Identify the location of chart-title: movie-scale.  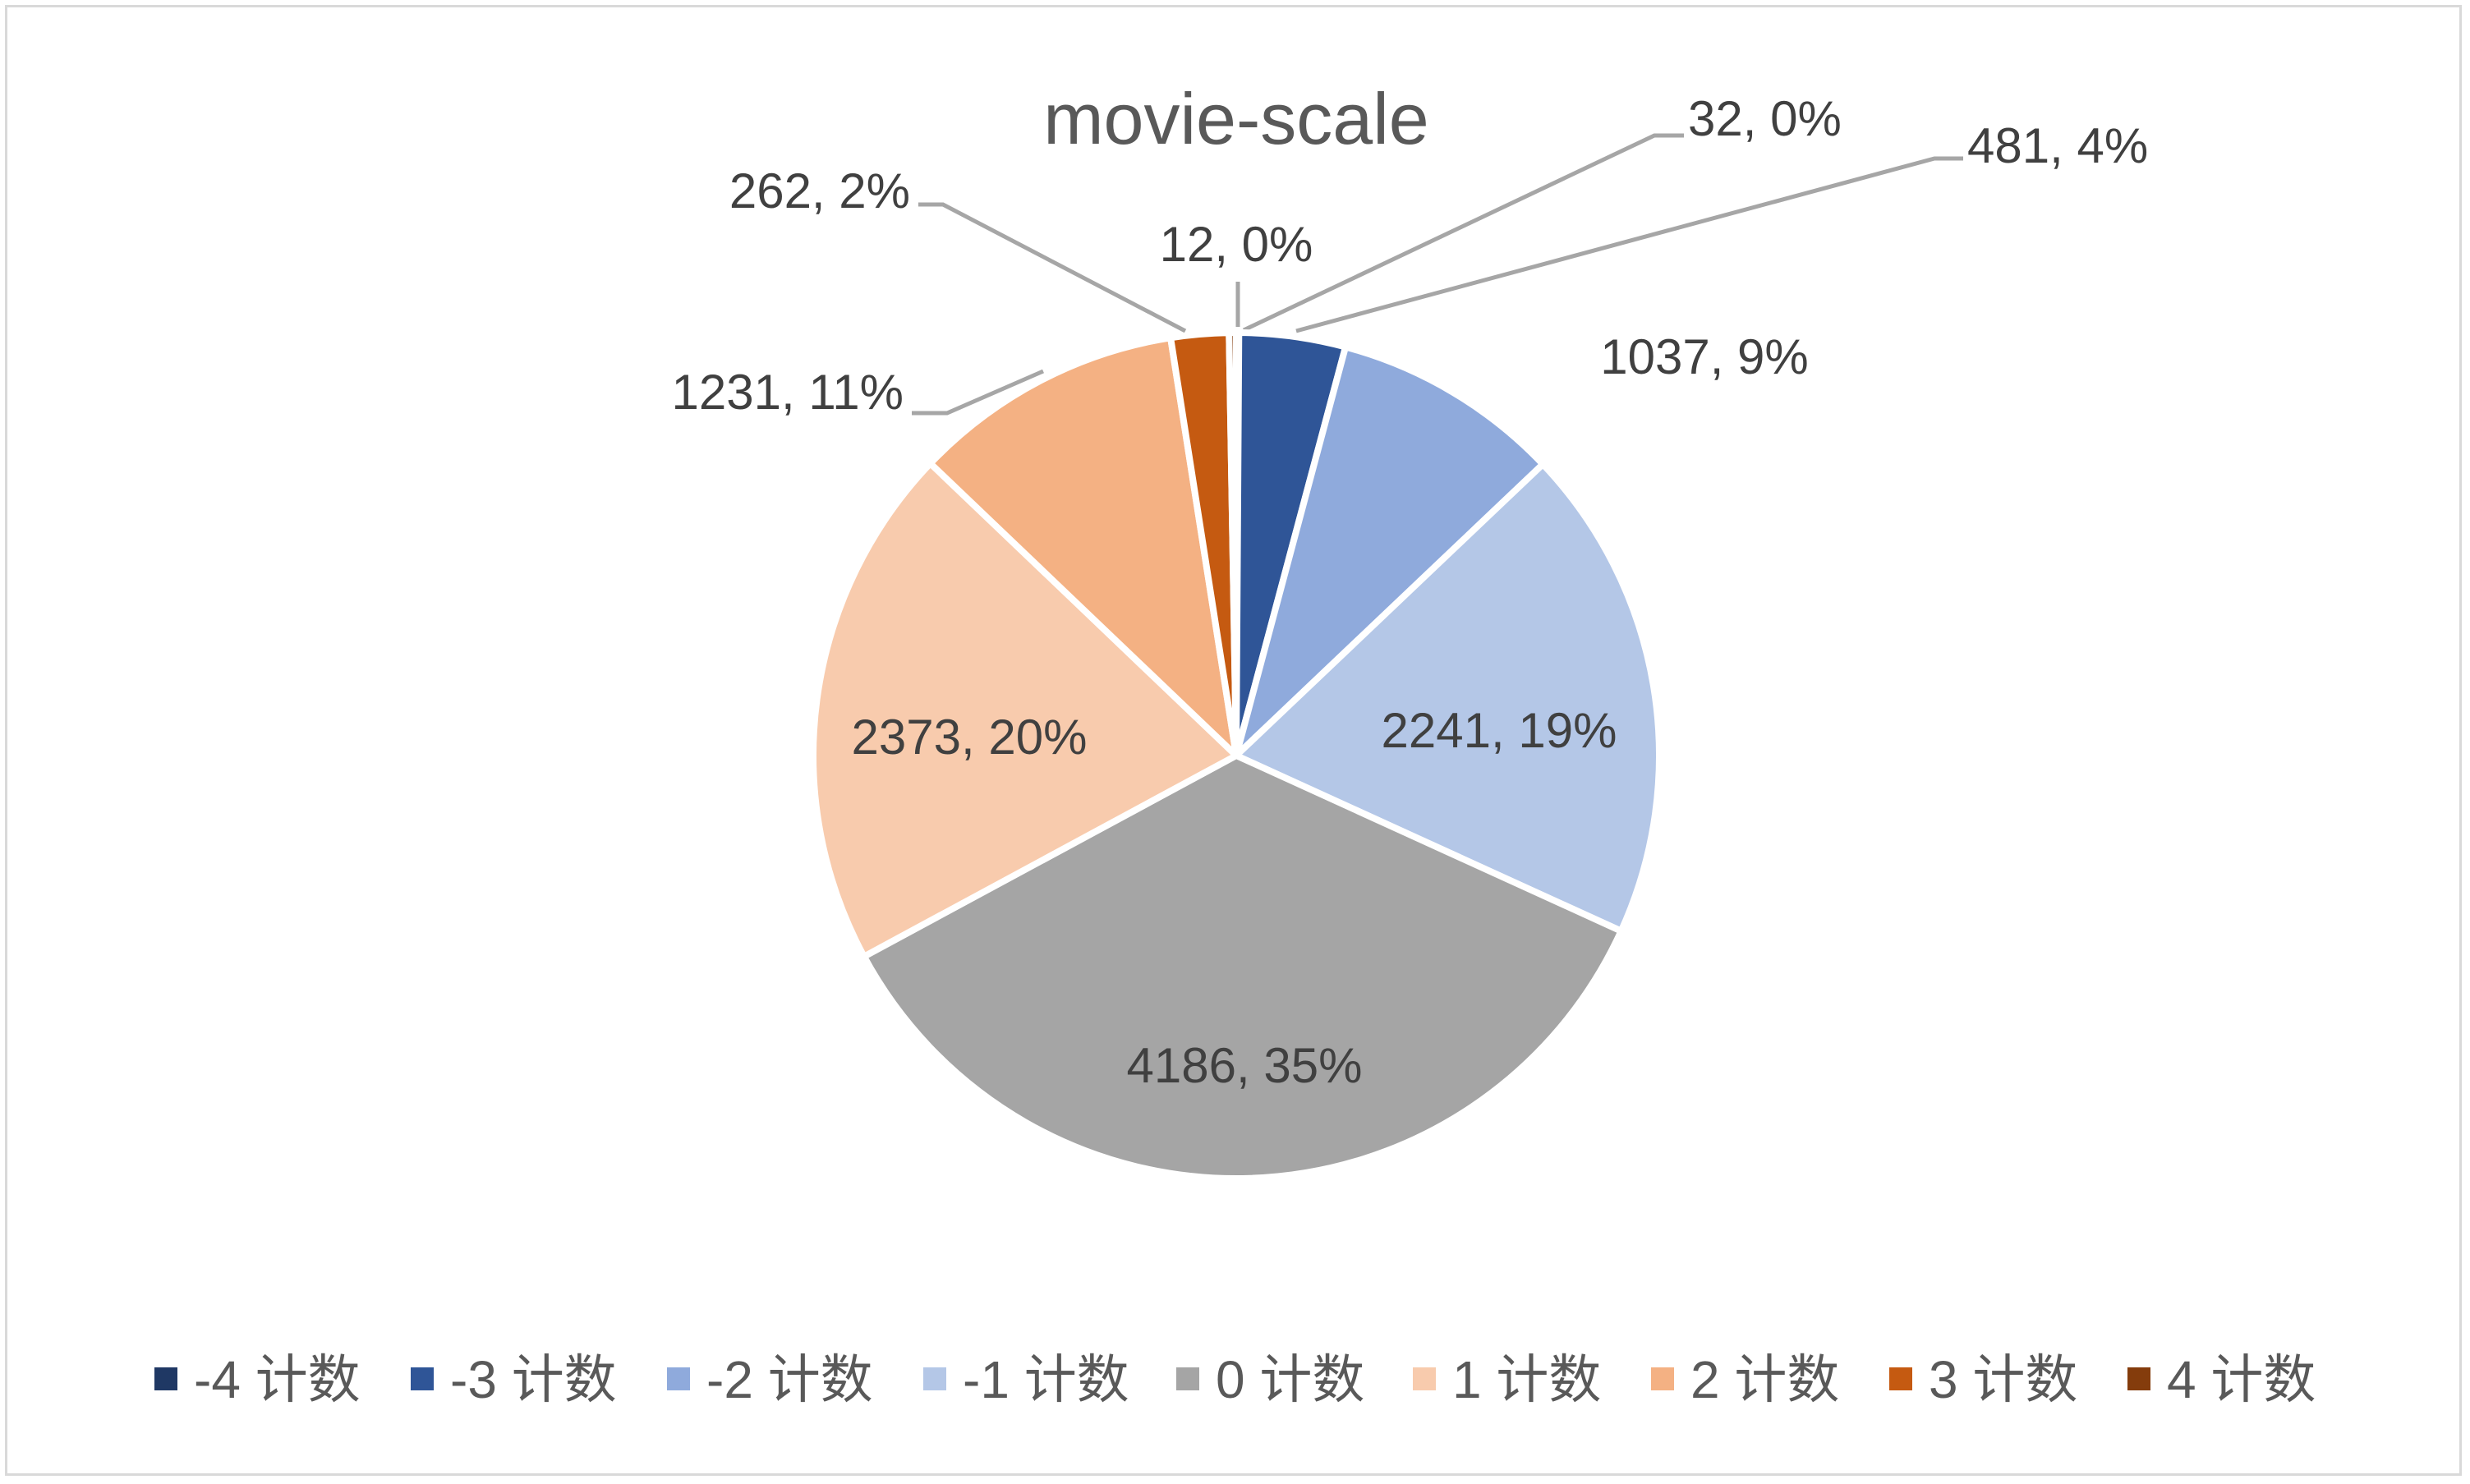
(1235, 119).